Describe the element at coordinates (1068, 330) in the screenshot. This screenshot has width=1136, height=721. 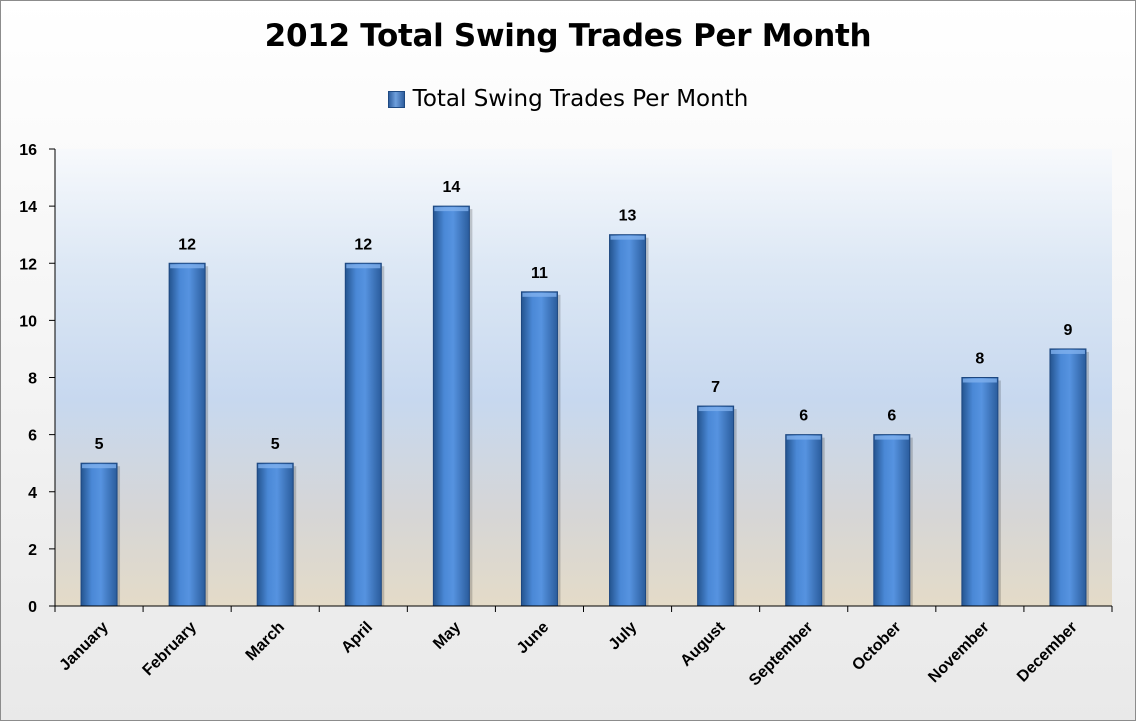
I see `data-label: 9` at that location.